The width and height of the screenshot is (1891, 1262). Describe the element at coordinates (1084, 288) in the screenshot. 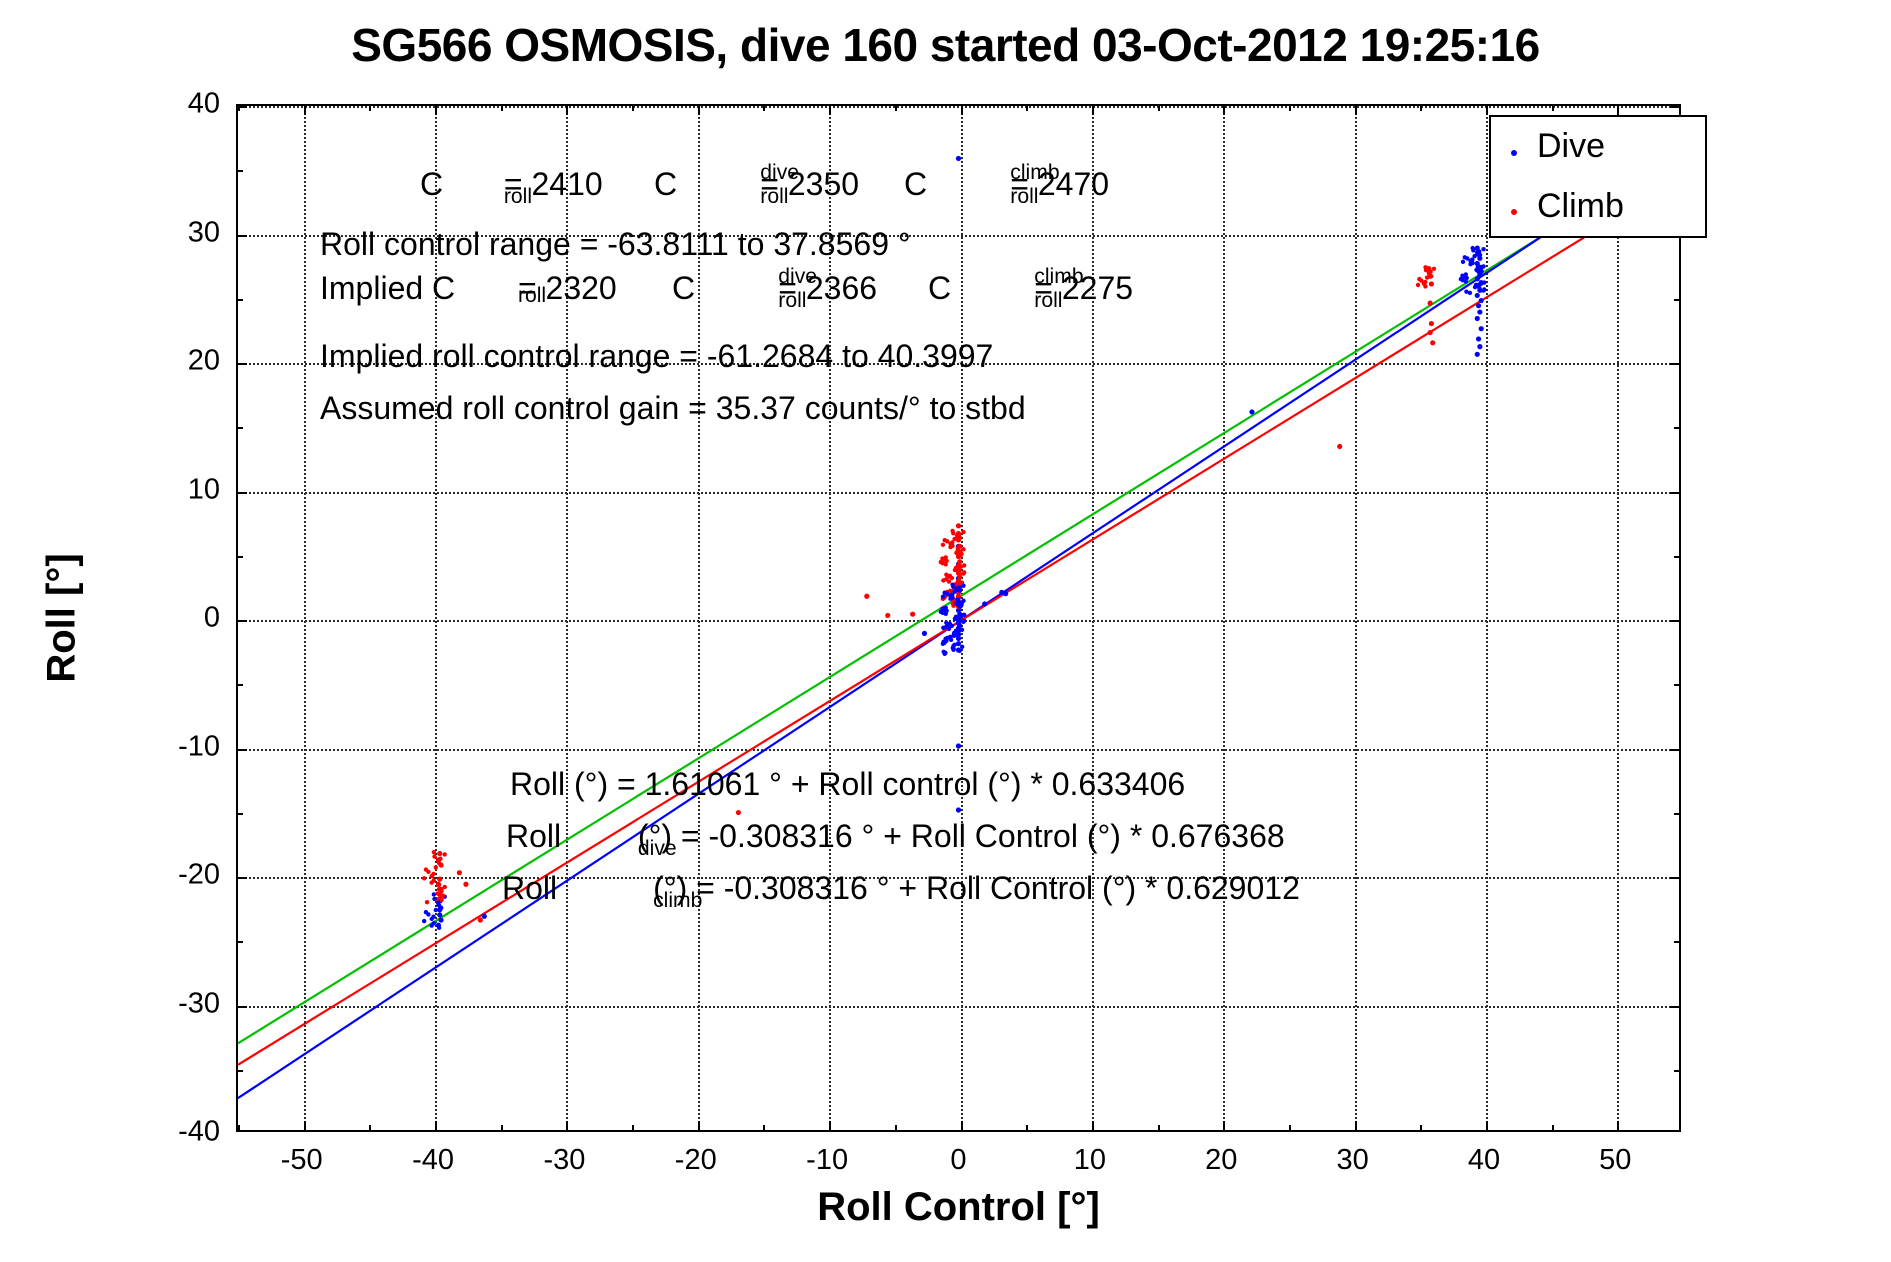

I see `implied-c-roll-climb-value: = 2275` at that location.